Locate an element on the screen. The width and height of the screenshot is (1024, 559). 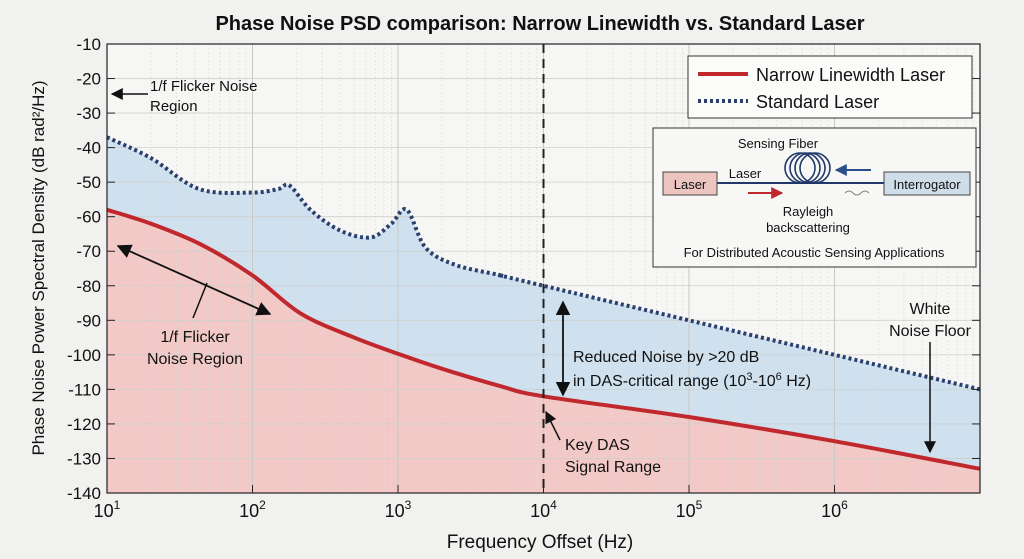
y-tick-label: -130 is located at coordinates (84, 458).